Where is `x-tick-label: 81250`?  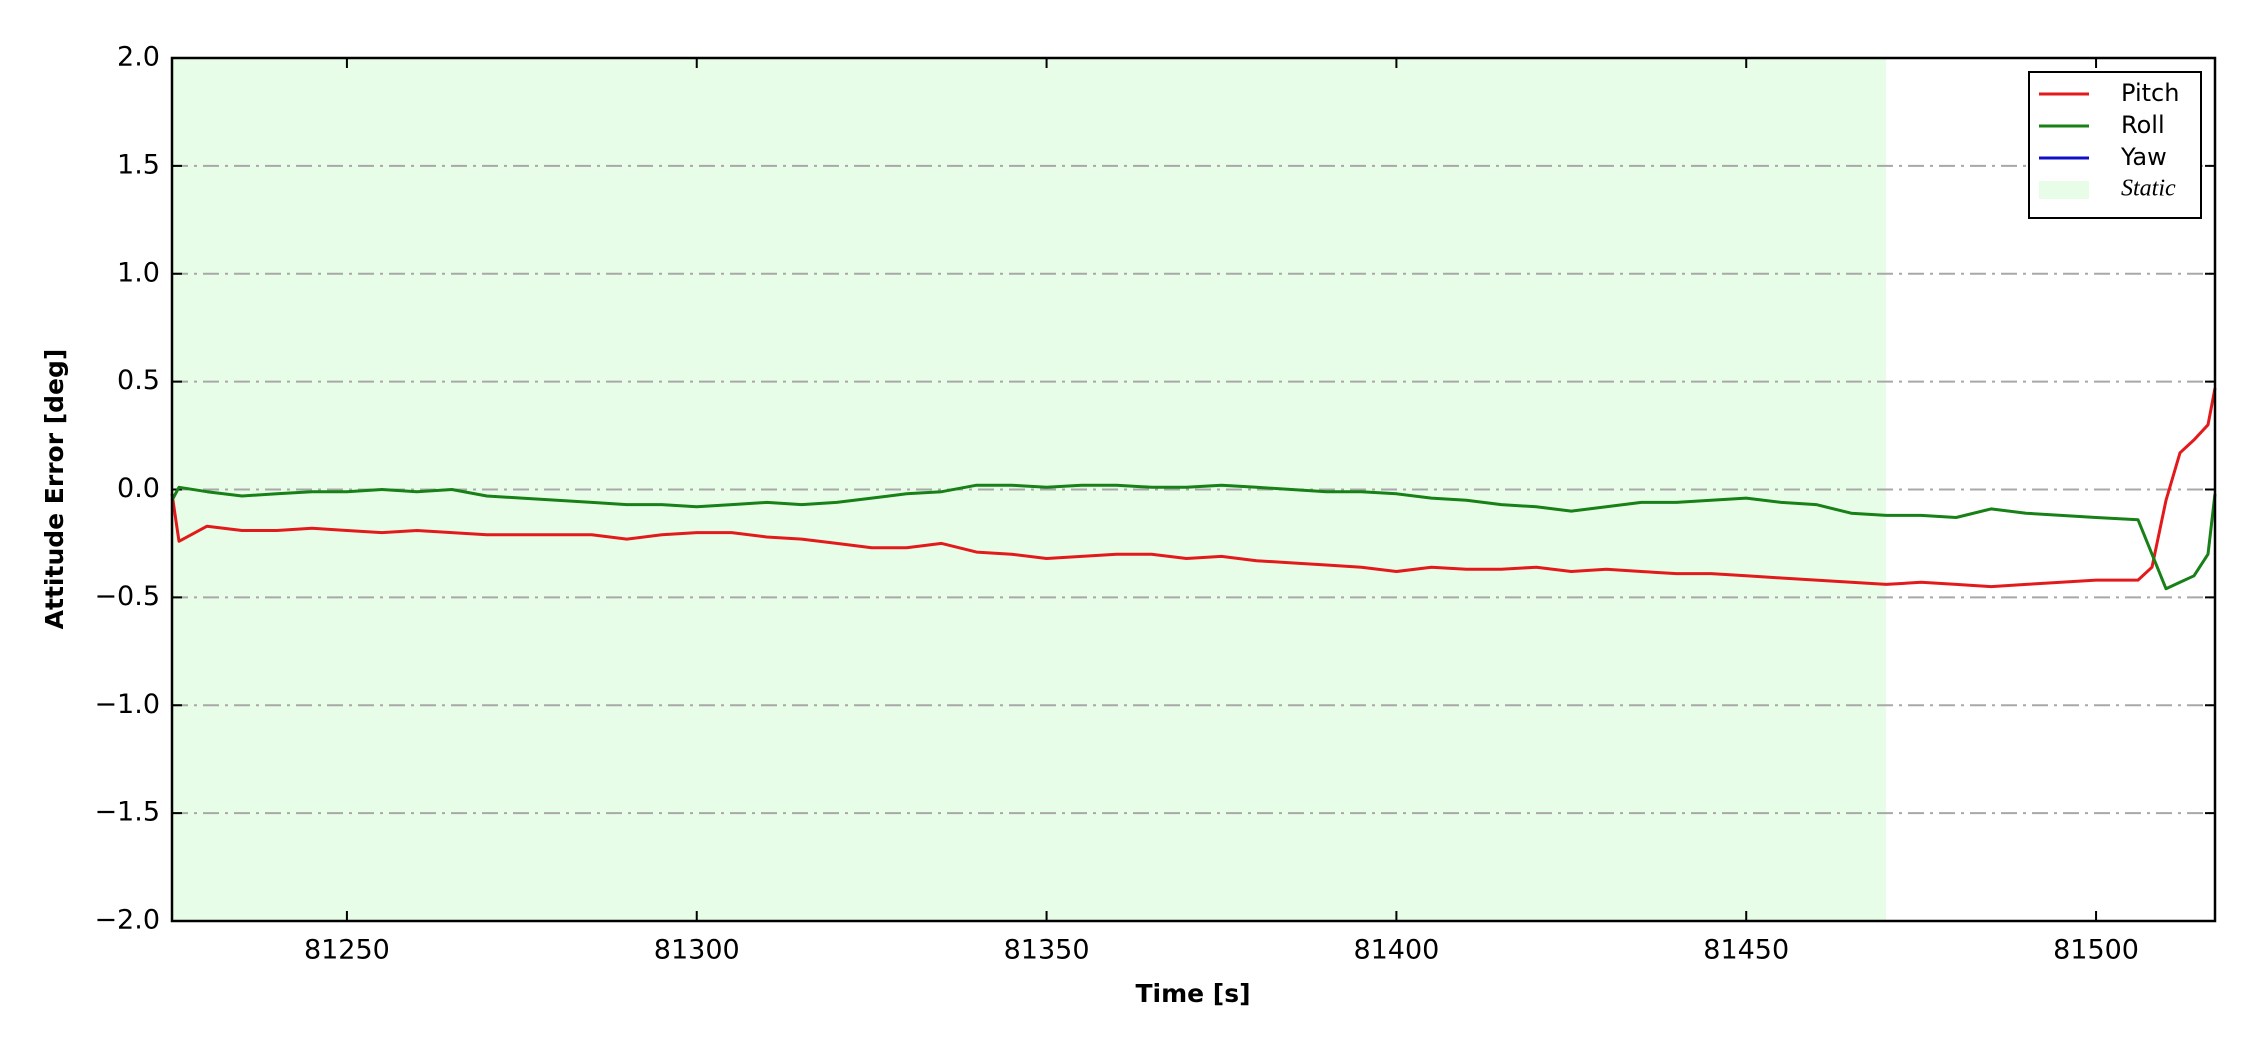
x-tick-label: 81250 is located at coordinates (347, 950).